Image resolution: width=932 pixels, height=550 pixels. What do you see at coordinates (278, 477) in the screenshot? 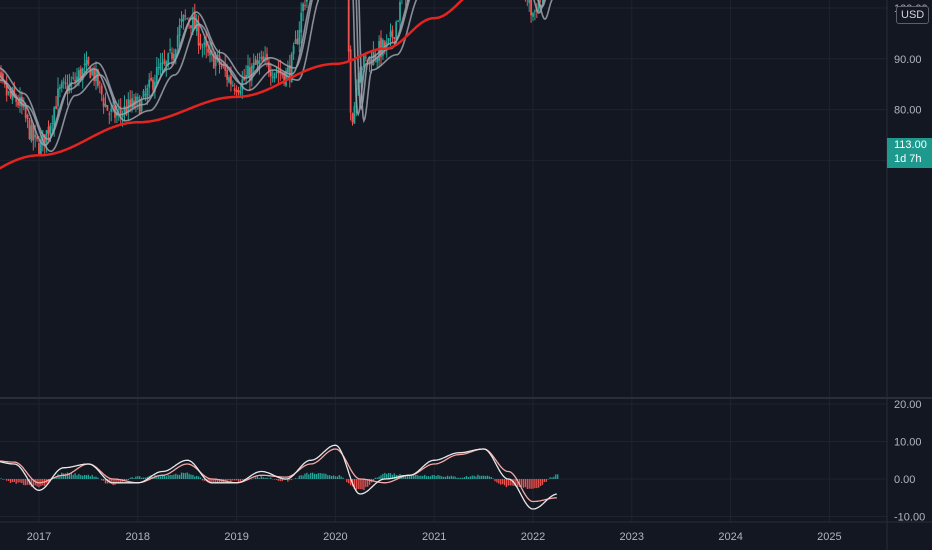
I see `macd-line` at bounding box center [278, 477].